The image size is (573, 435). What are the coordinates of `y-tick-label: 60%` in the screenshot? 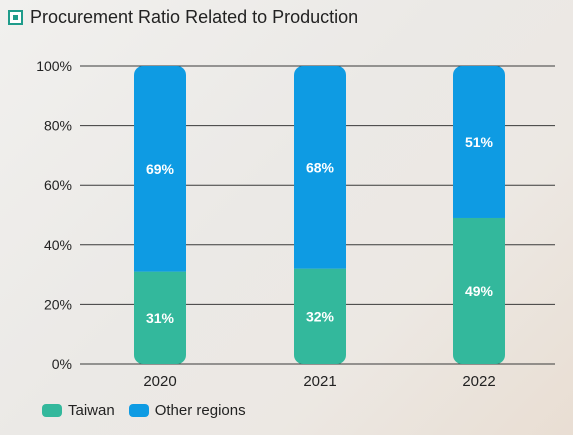 It's located at (58, 185).